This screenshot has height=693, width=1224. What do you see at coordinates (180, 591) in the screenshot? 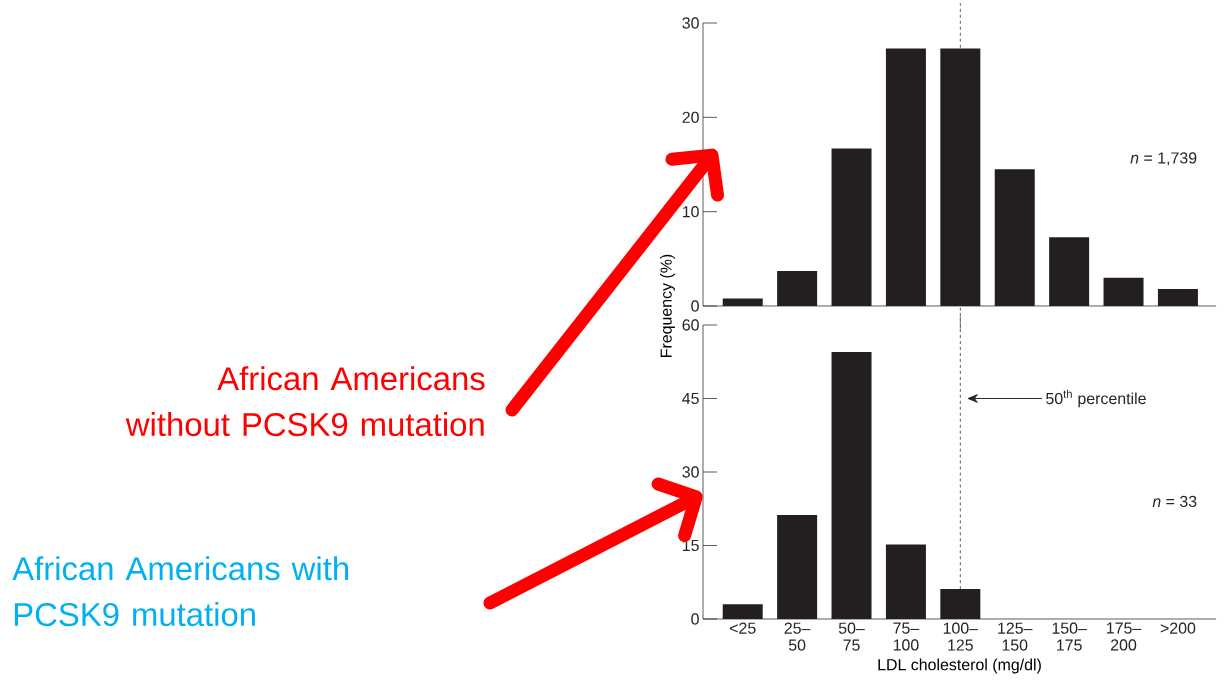
I see `text: African Americans with PCSK9 mutation` at bounding box center [180, 591].